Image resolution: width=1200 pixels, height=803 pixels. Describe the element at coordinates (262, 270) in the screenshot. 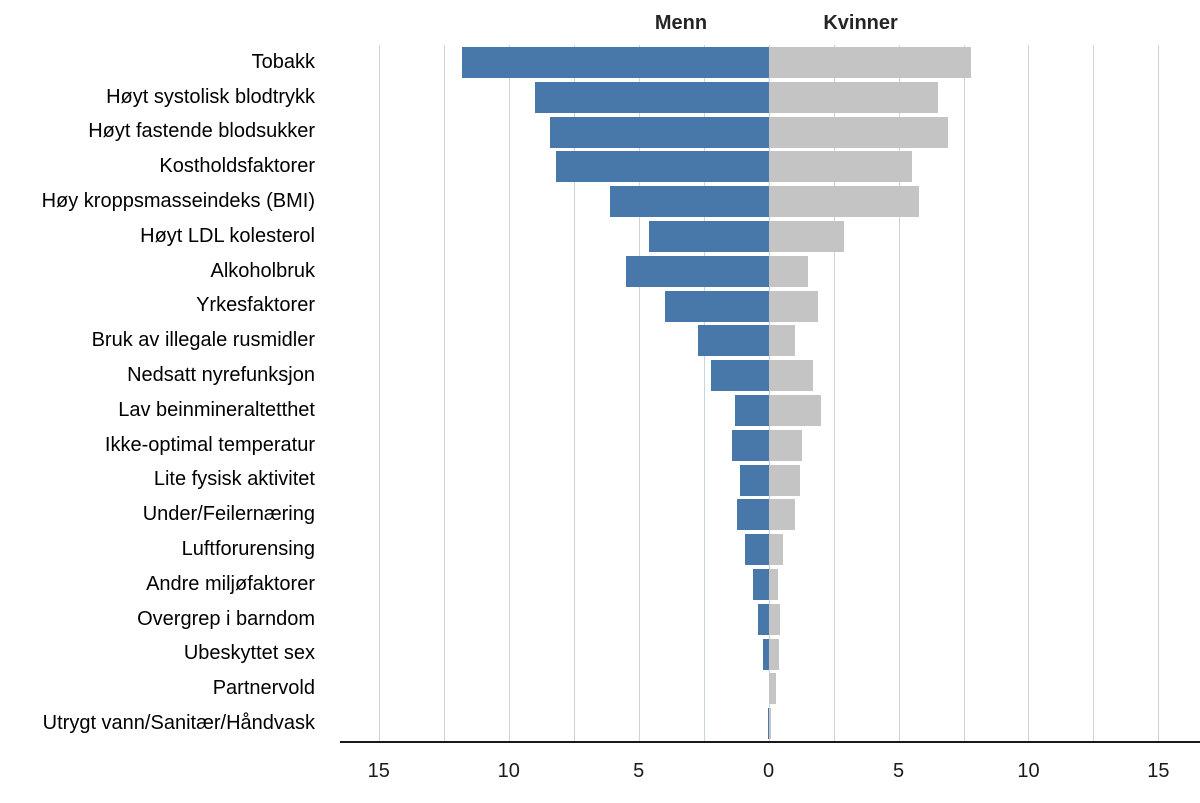

I see `category-label: Alkoholbruk` at that location.